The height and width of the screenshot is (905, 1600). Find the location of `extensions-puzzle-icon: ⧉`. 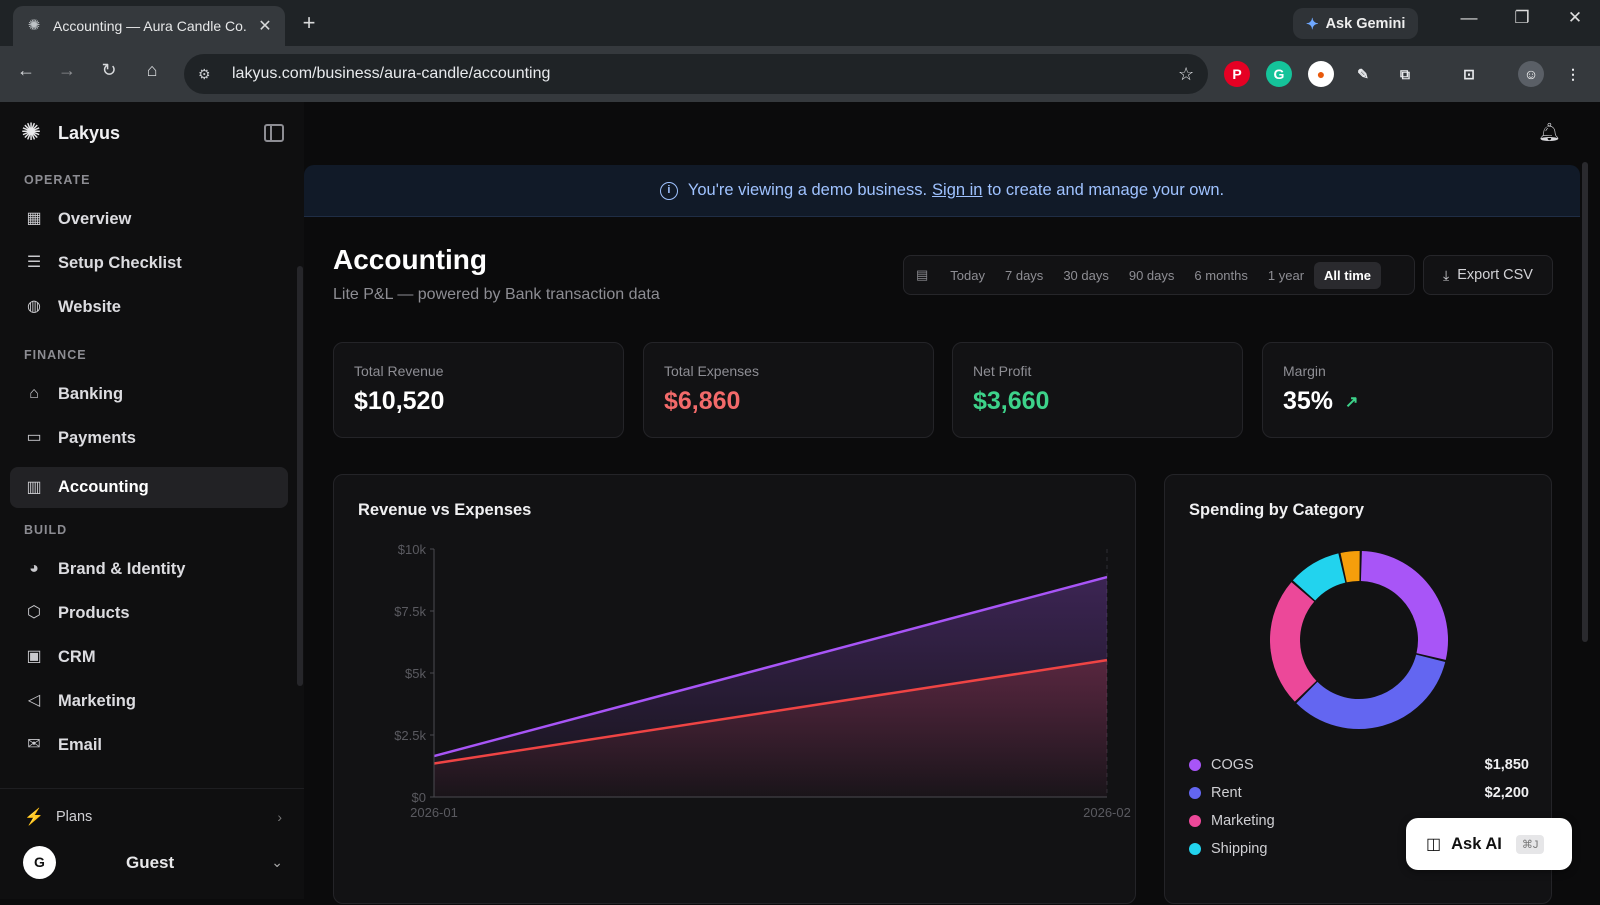

extensions-puzzle-icon: ⧉ is located at coordinates (1405, 74).